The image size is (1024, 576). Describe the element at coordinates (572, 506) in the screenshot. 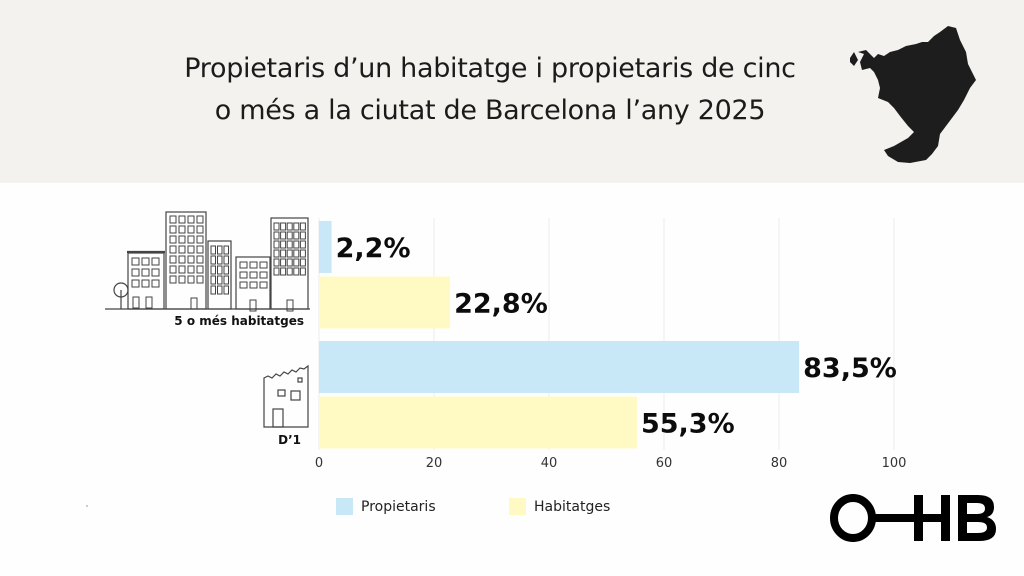

I see `legend-label-habitatges: Habitatges` at that location.